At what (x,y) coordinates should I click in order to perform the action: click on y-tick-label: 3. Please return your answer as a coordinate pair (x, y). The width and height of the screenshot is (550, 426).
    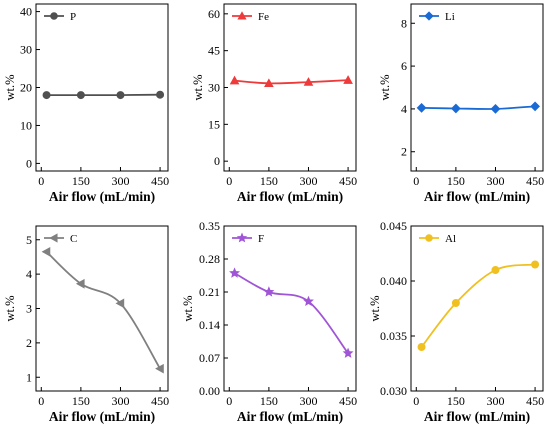
    Looking at the image, I should click on (29, 309).